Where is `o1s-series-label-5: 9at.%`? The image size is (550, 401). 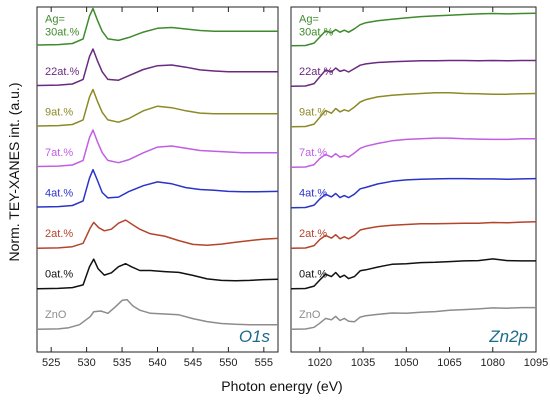
o1s-series-label-5: 9at.% is located at coordinates (59, 113).